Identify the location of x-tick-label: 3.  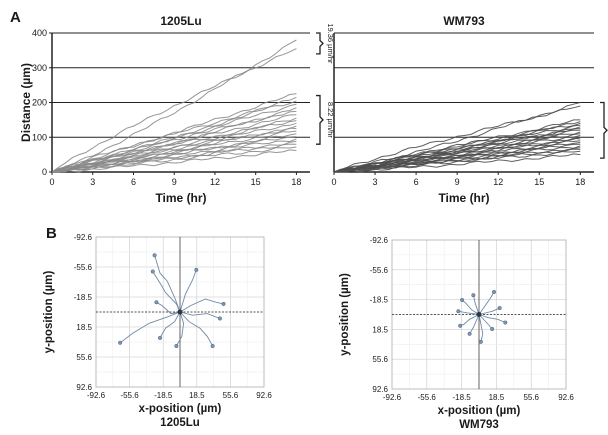
(92, 182).